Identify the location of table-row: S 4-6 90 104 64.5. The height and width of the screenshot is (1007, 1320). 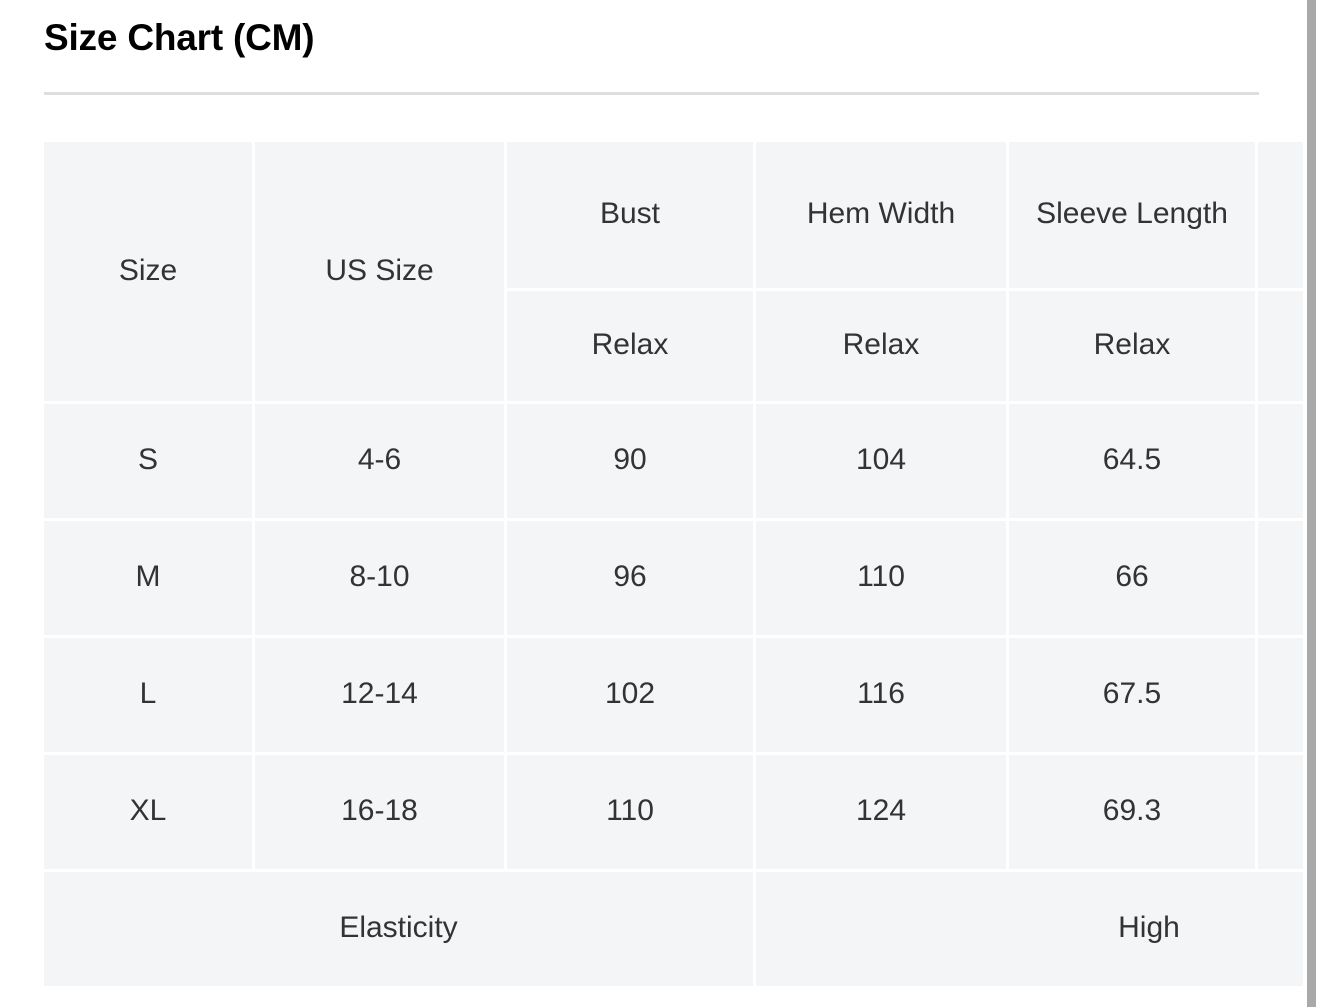
(673, 460).